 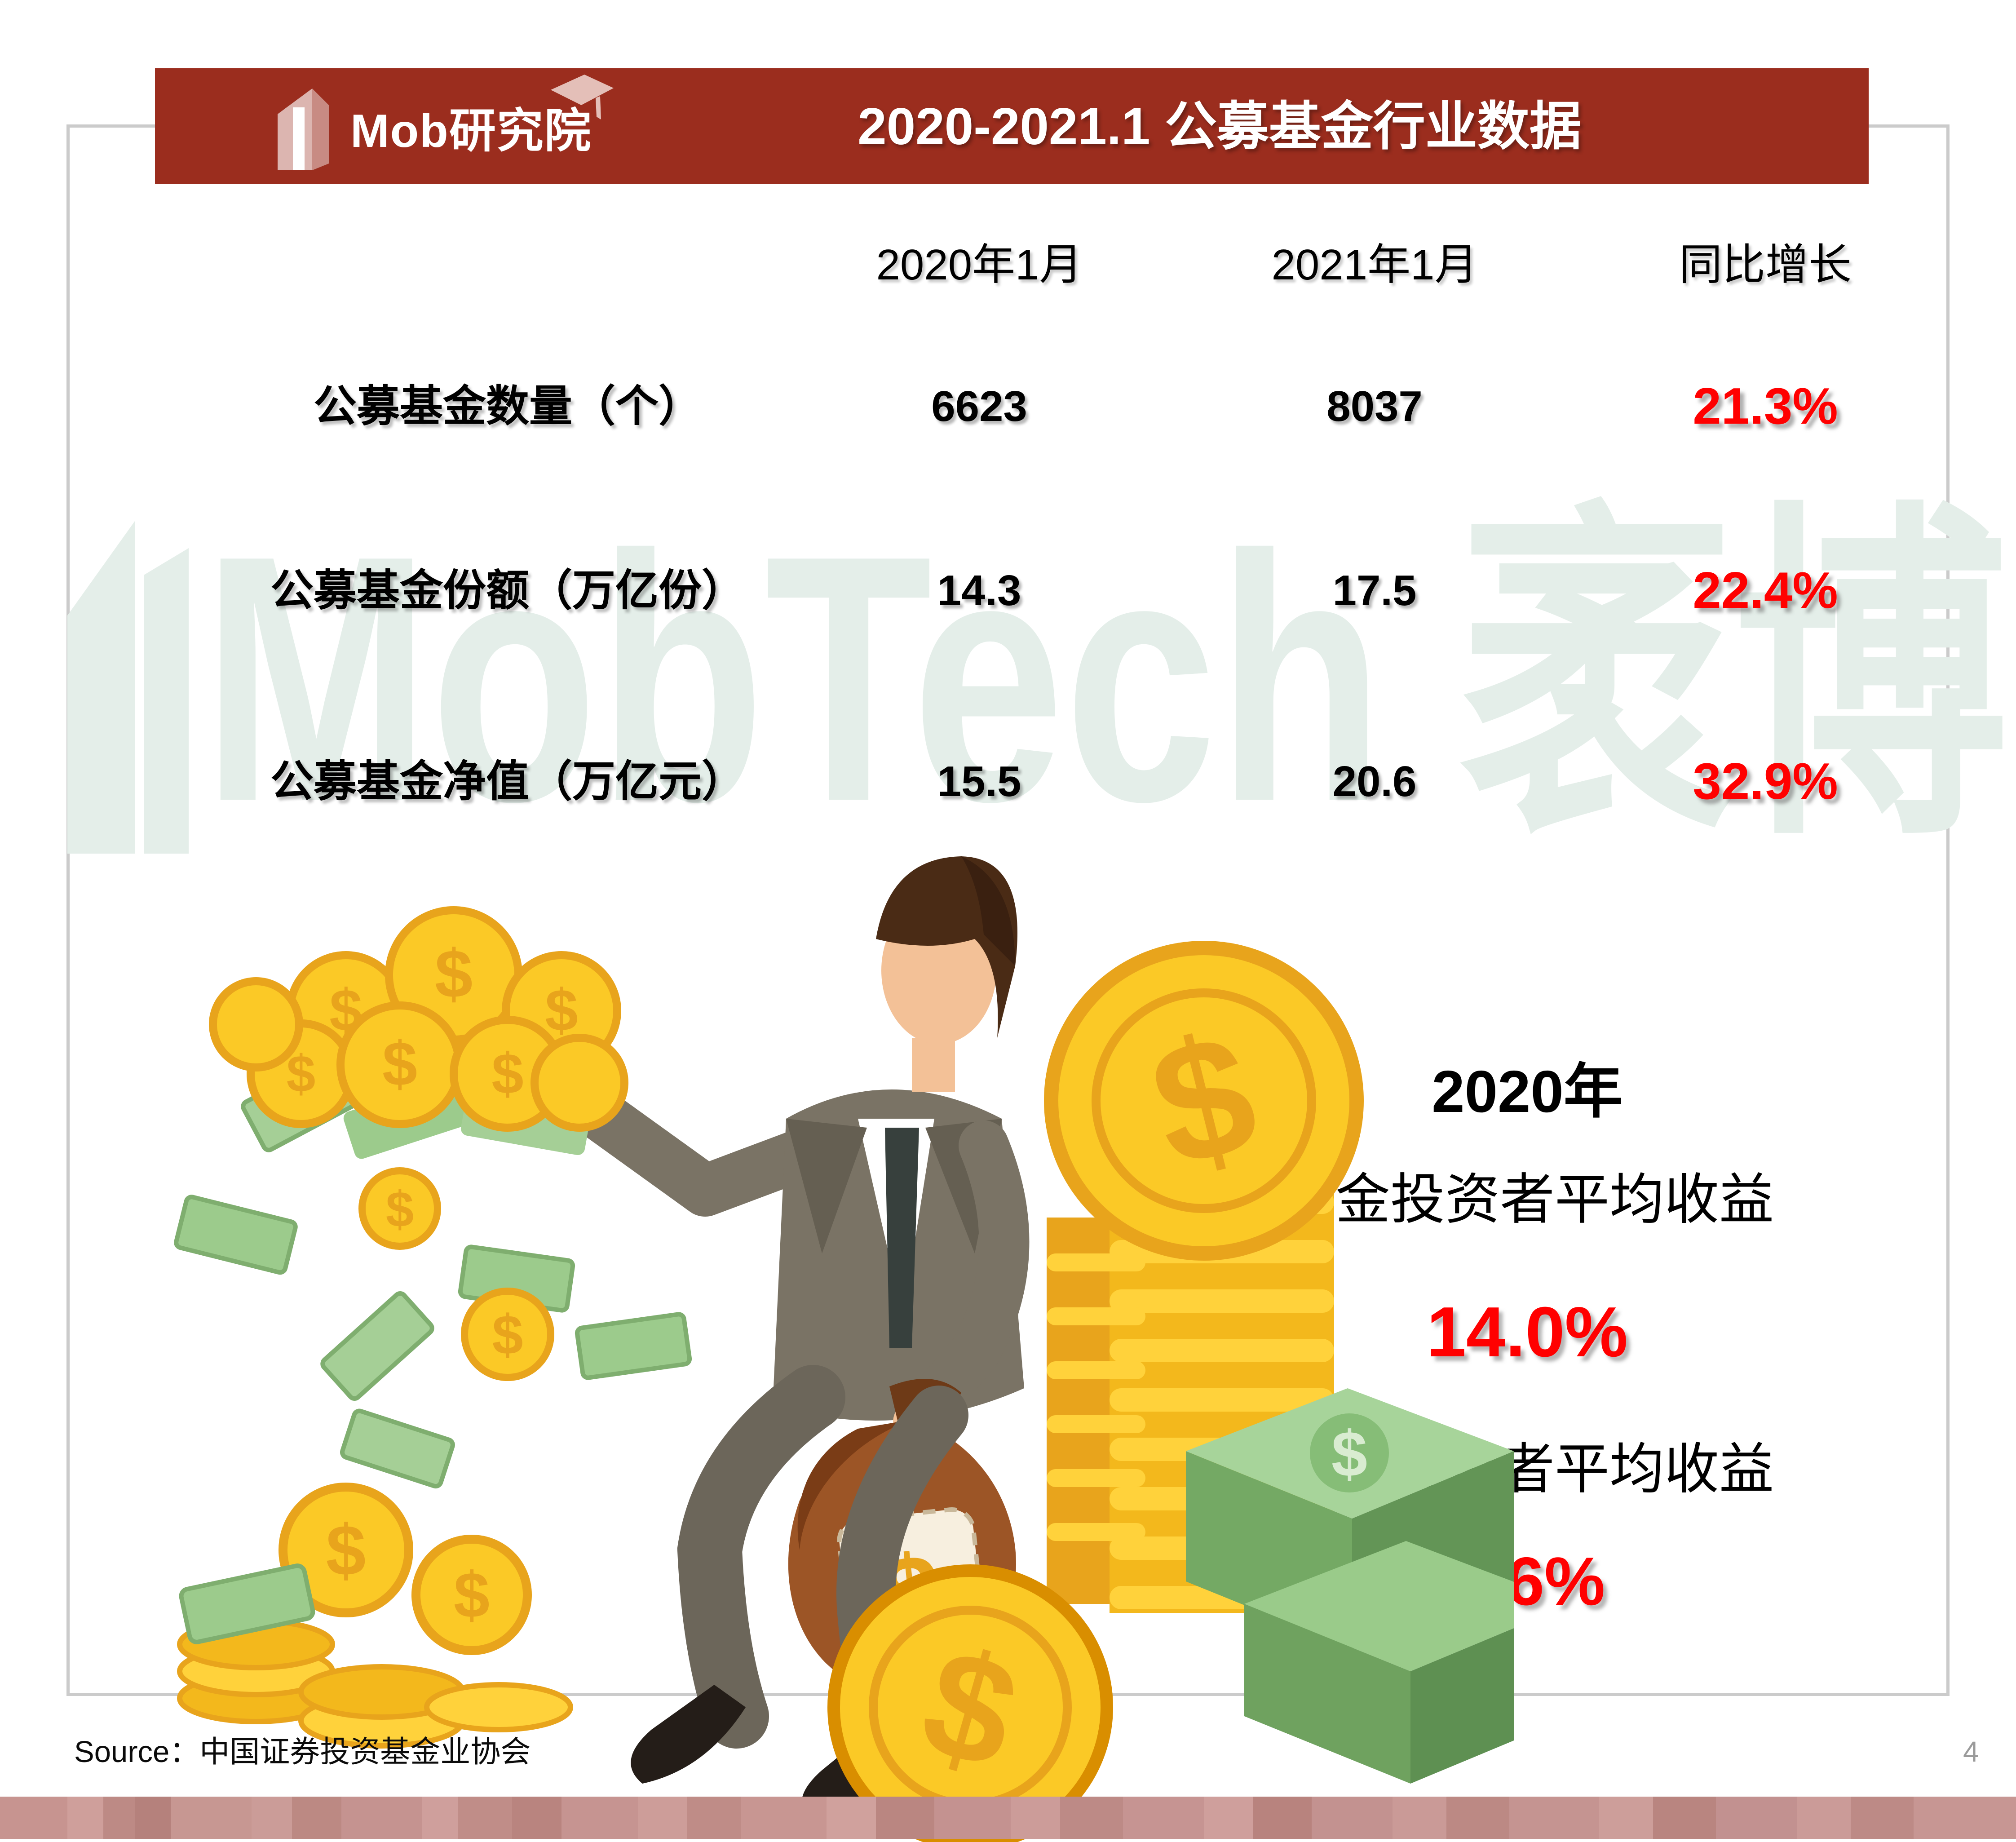 What do you see at coordinates (979, 591) in the screenshot?
I see `value-2020-fund-shares: 14.3` at bounding box center [979, 591].